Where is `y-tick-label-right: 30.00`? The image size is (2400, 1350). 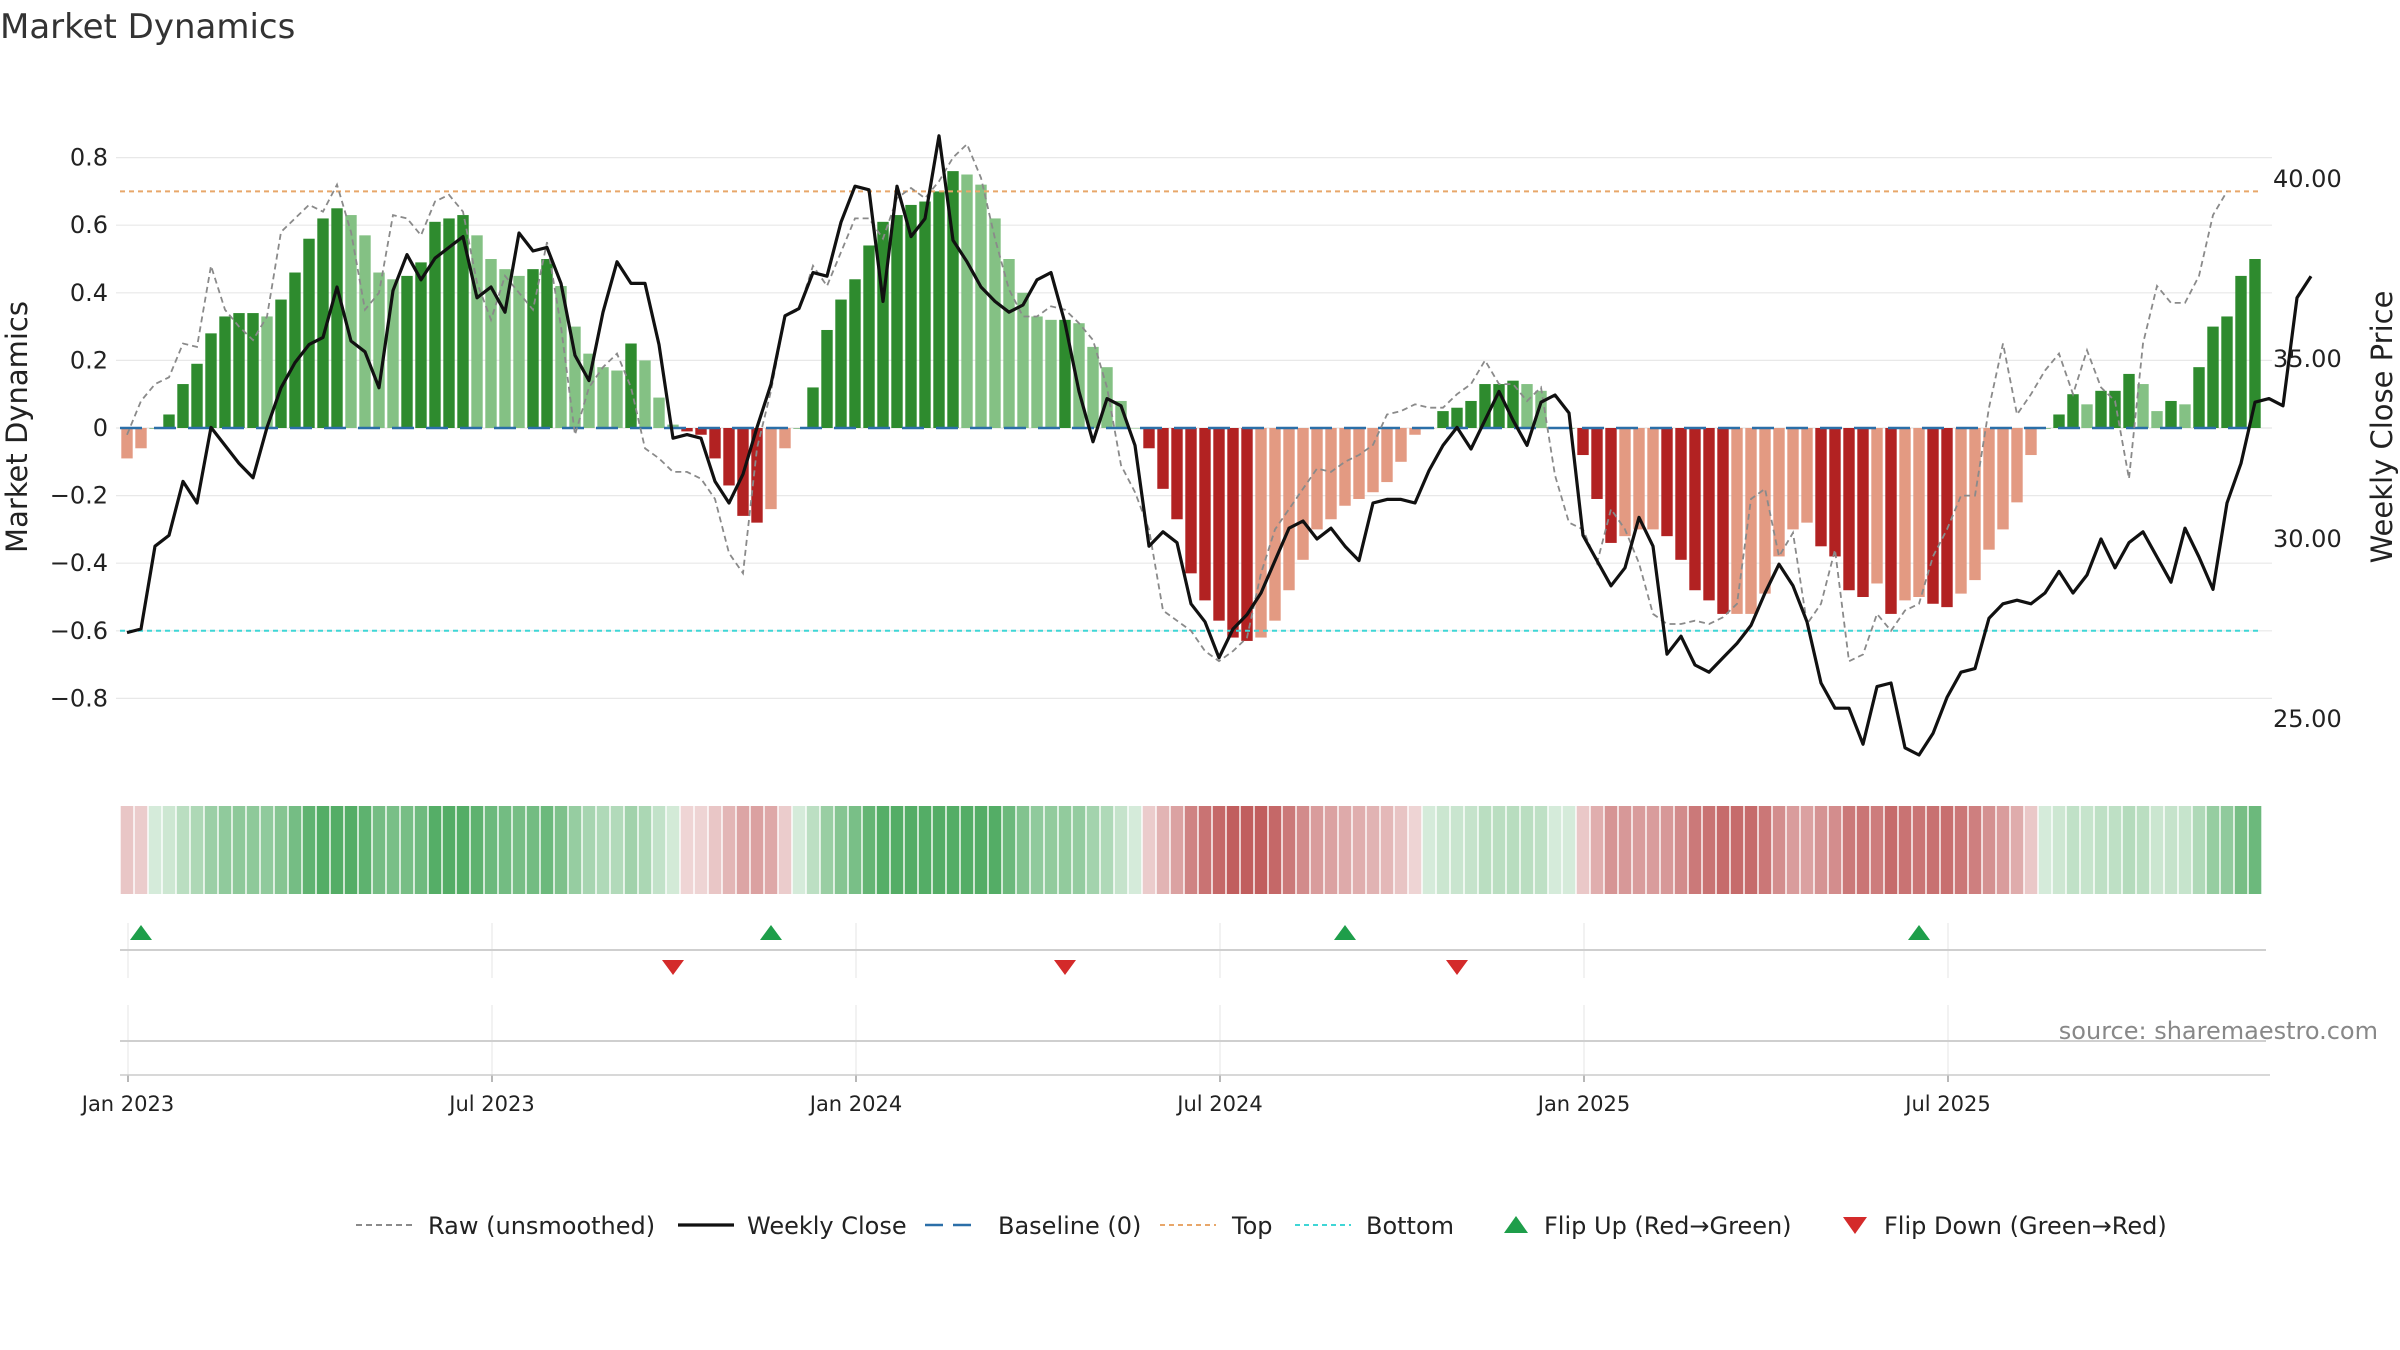 y-tick-label-right: 30.00 is located at coordinates (2307, 539).